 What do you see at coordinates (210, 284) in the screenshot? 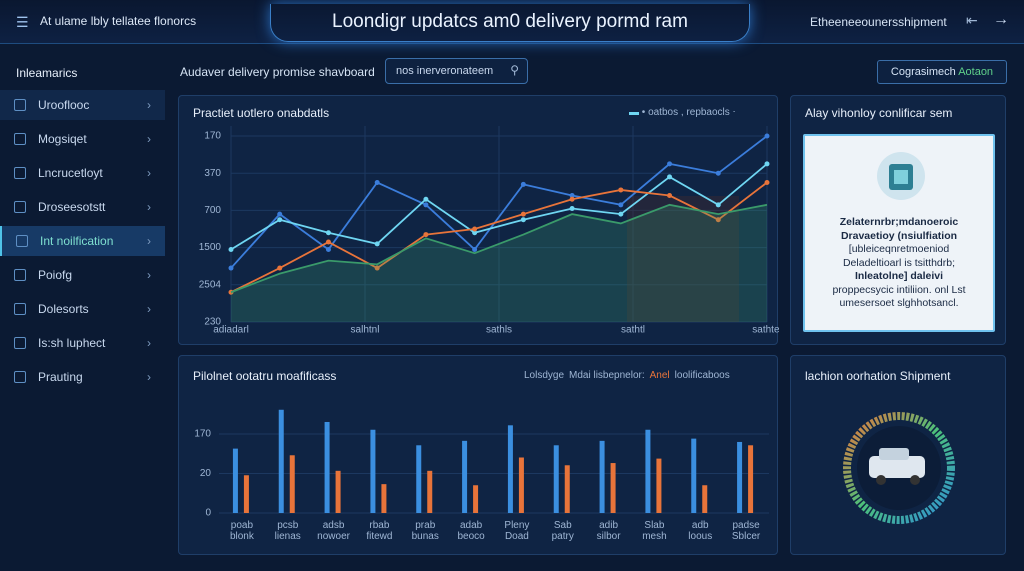
I see `y-label: 2504` at bounding box center [210, 284].